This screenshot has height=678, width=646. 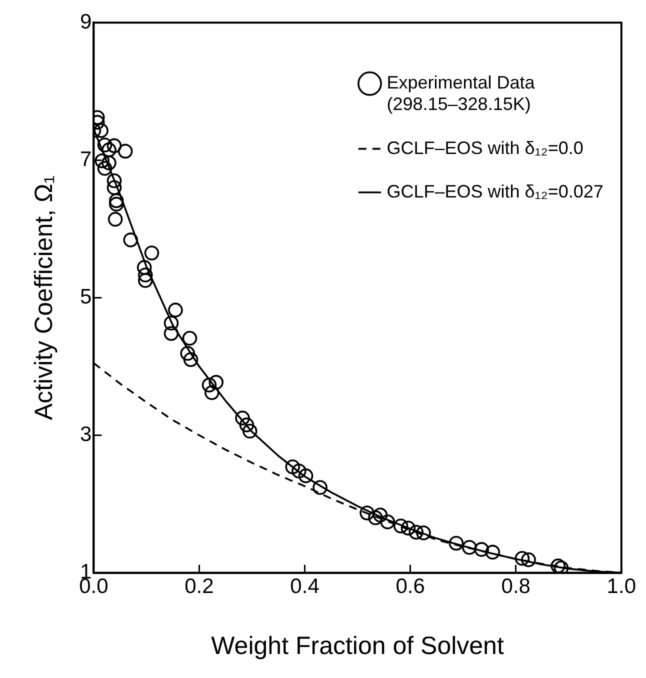 What do you see at coordinates (305, 586) in the screenshot?
I see `x-tick-label: 0.4` at bounding box center [305, 586].